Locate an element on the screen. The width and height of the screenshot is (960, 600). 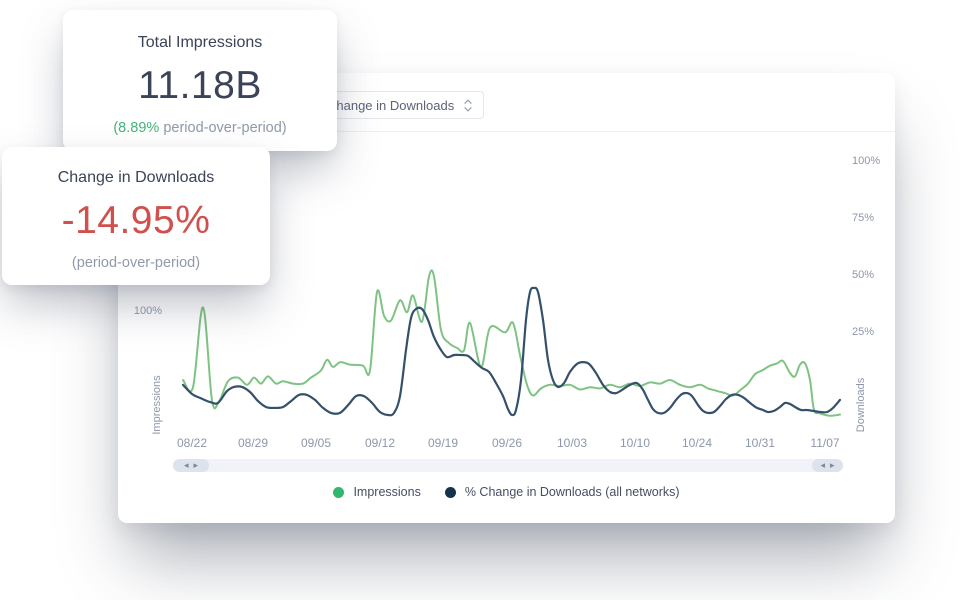
chart-scrollbar-track: ◂ ▸ ◂ ▸ is located at coordinates (508, 465).